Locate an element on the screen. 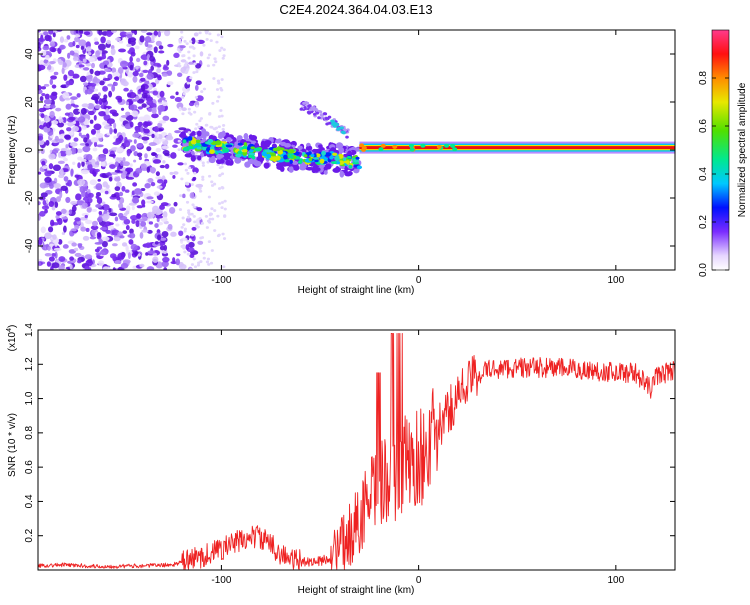 Image resolution: width=750 pixels, height=605 pixels. colorbar-tick-label: 0.0 is located at coordinates (703, 270).